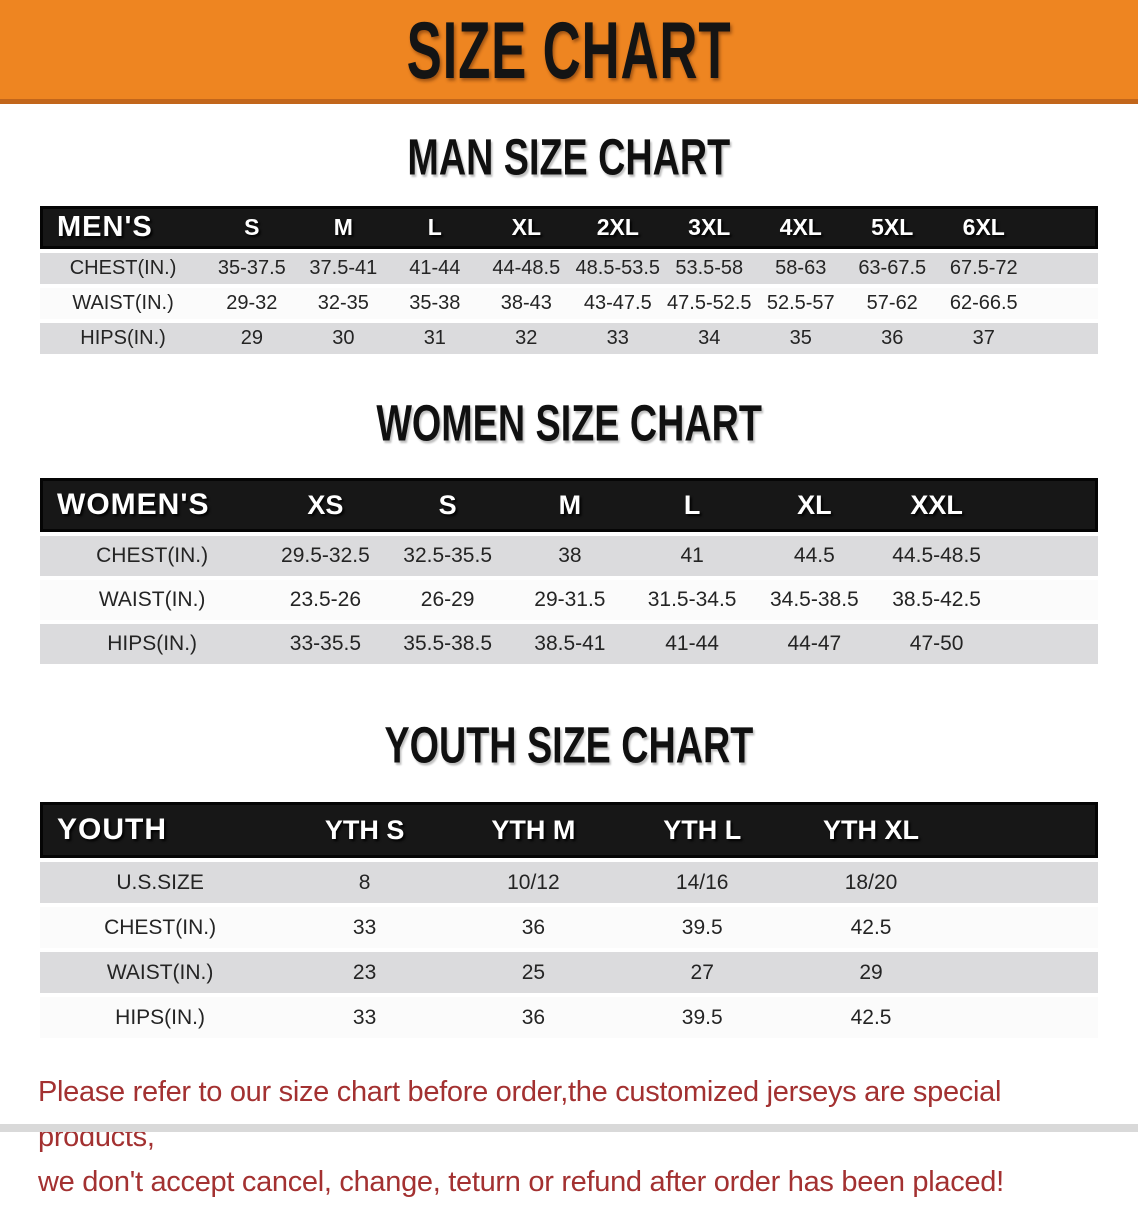 Image resolution: width=1138 pixels, height=1205 pixels. Describe the element at coordinates (814, 644) in the screenshot. I see `measurement-value-cell: 44-47` at that location.